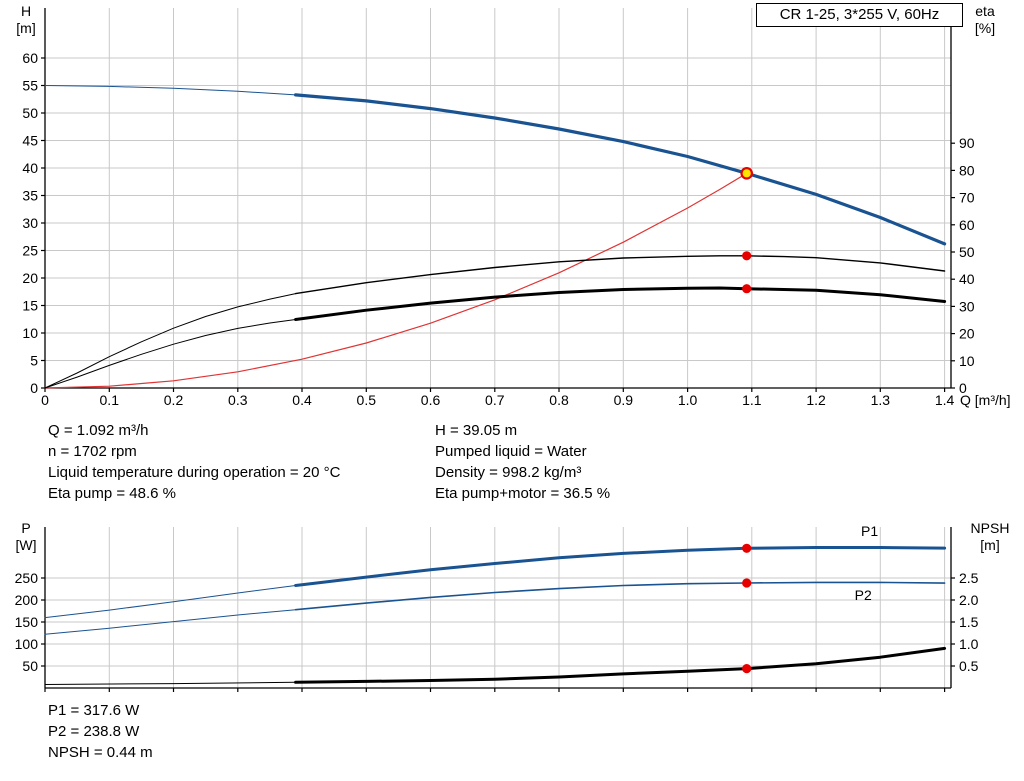  I want to click on tick-label-right: 1.5, so click(969, 622).